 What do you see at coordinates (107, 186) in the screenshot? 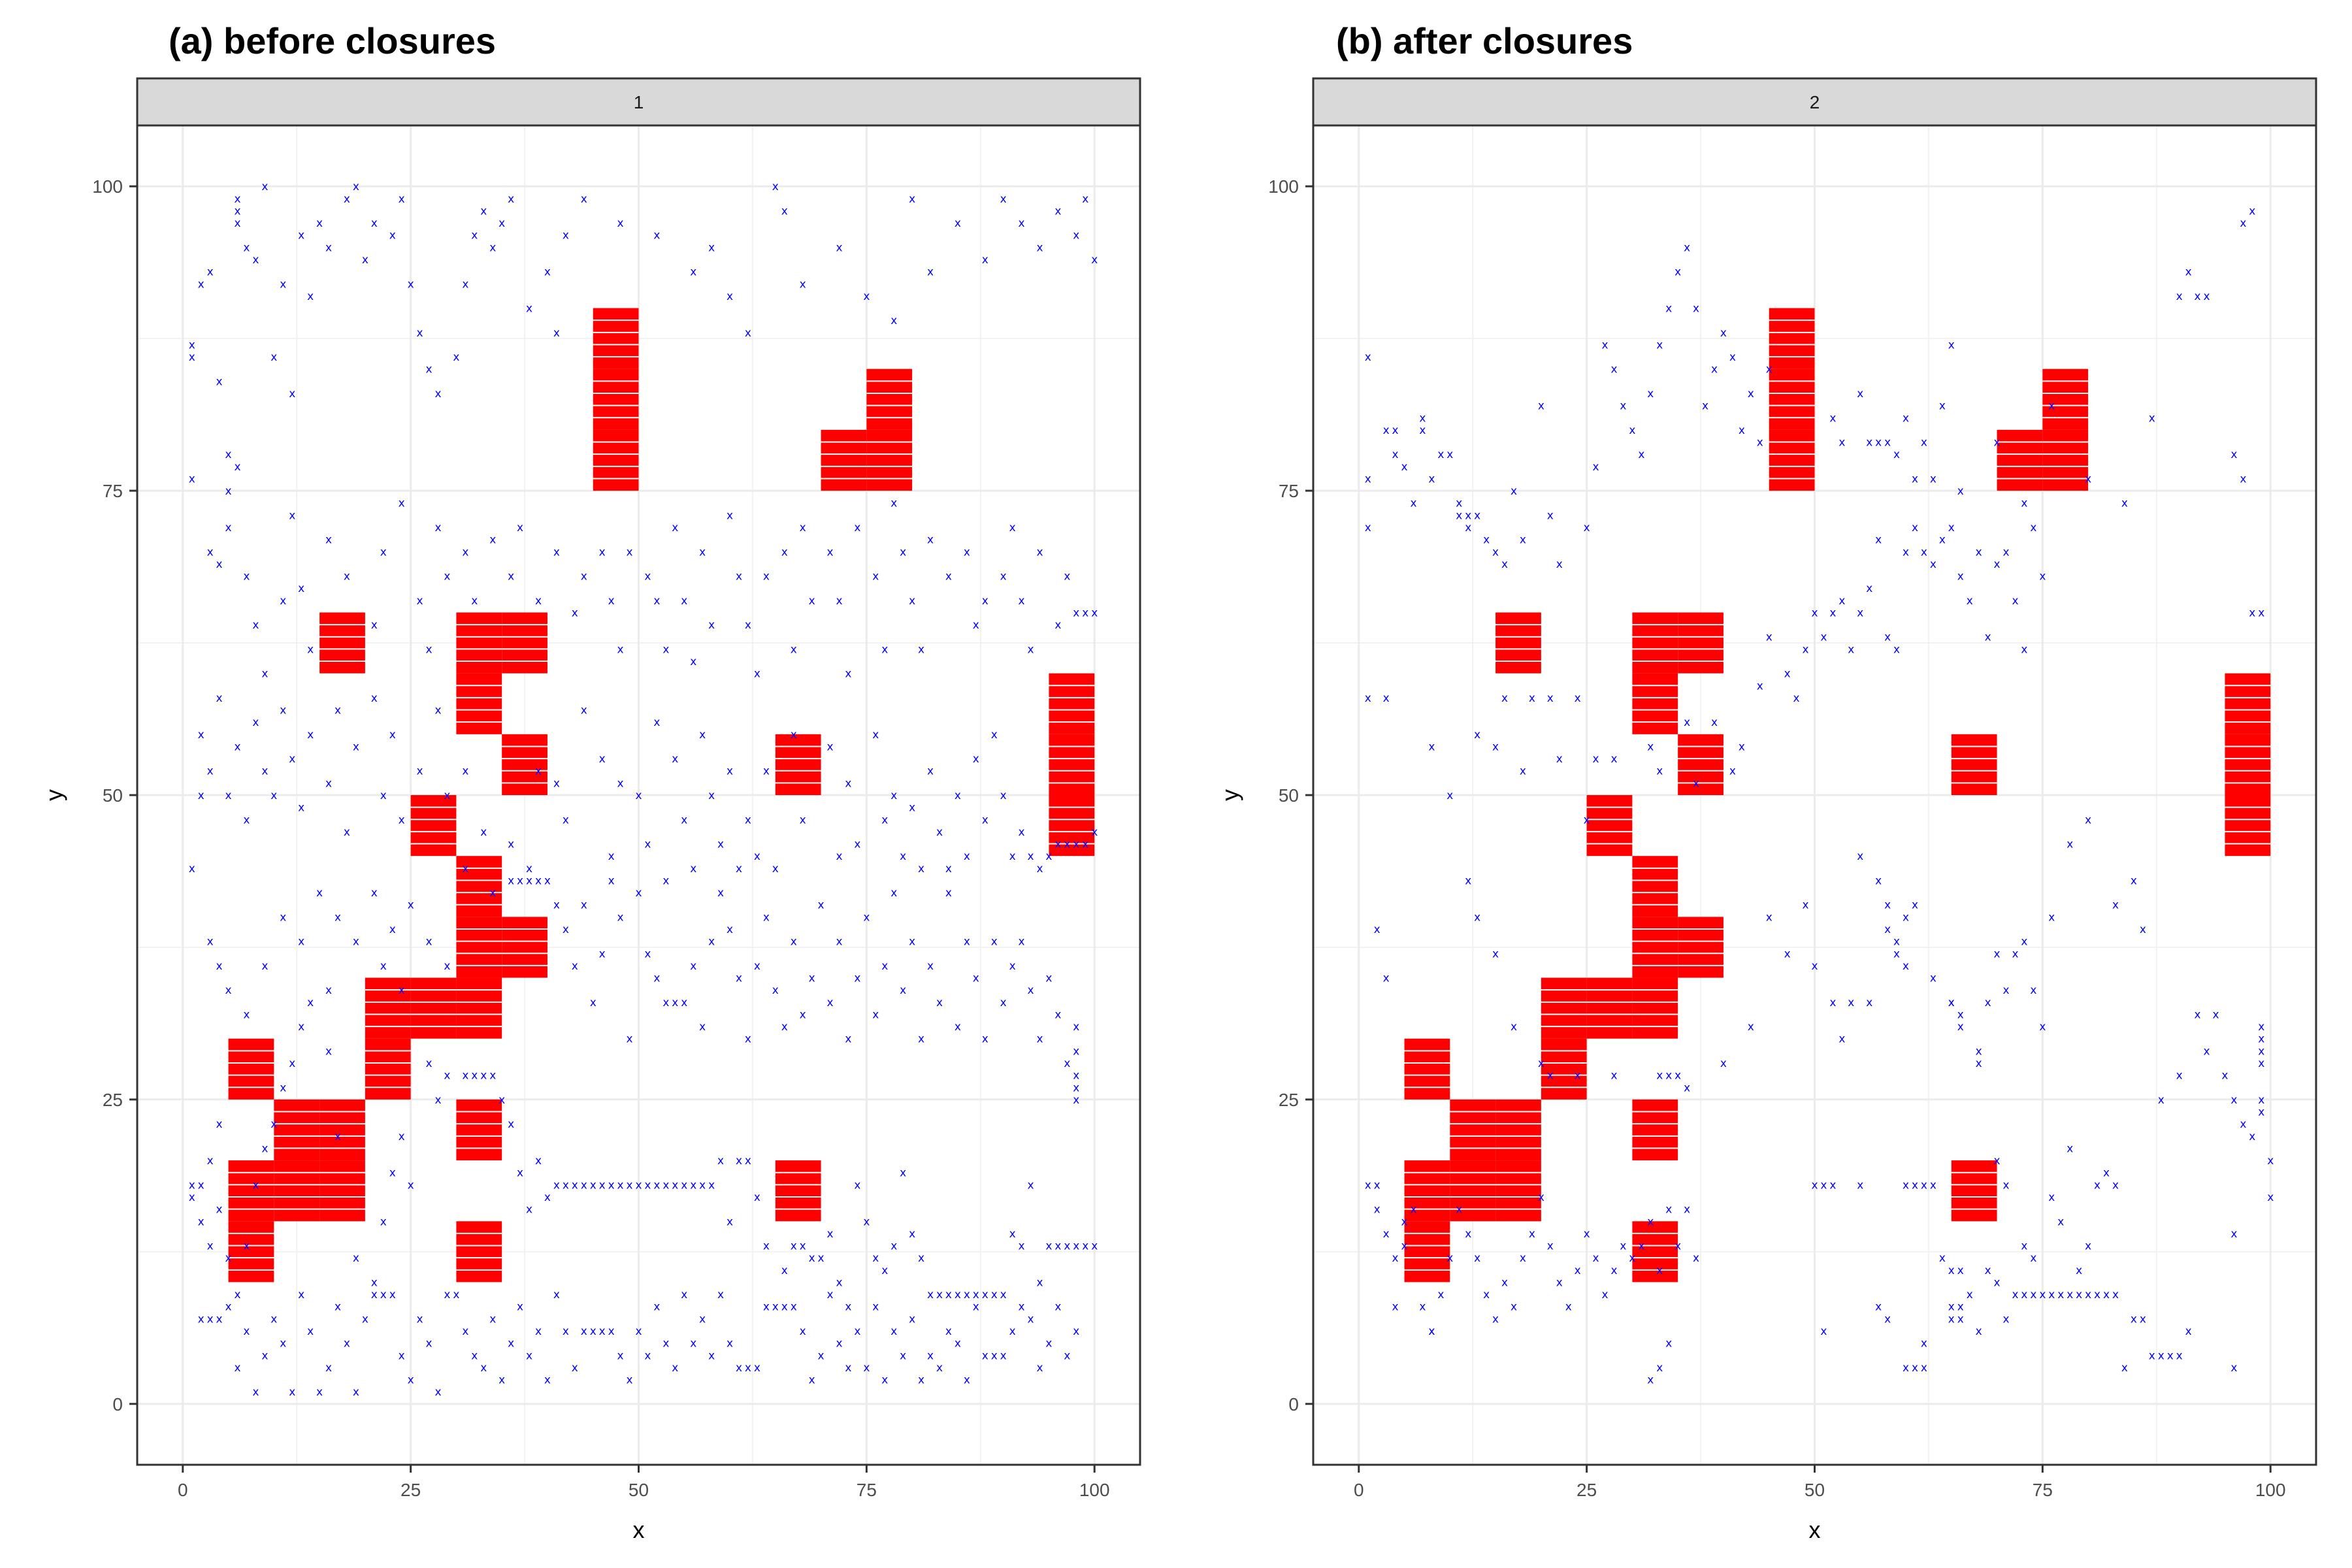
I see `y-tick-label: 100` at bounding box center [107, 186].